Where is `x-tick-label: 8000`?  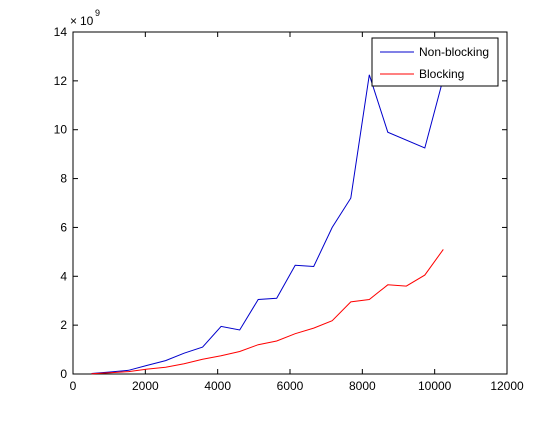
x-tick-label: 8000 is located at coordinates (362, 386).